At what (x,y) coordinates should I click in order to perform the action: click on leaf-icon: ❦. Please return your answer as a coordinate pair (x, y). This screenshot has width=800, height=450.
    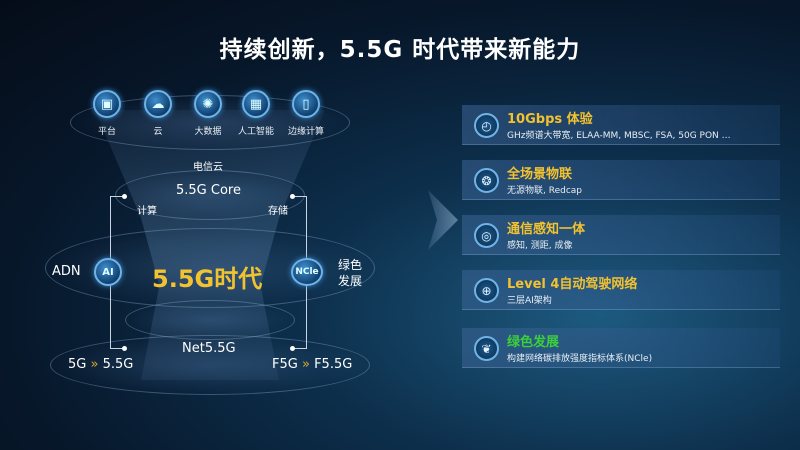
    Looking at the image, I should click on (486, 348).